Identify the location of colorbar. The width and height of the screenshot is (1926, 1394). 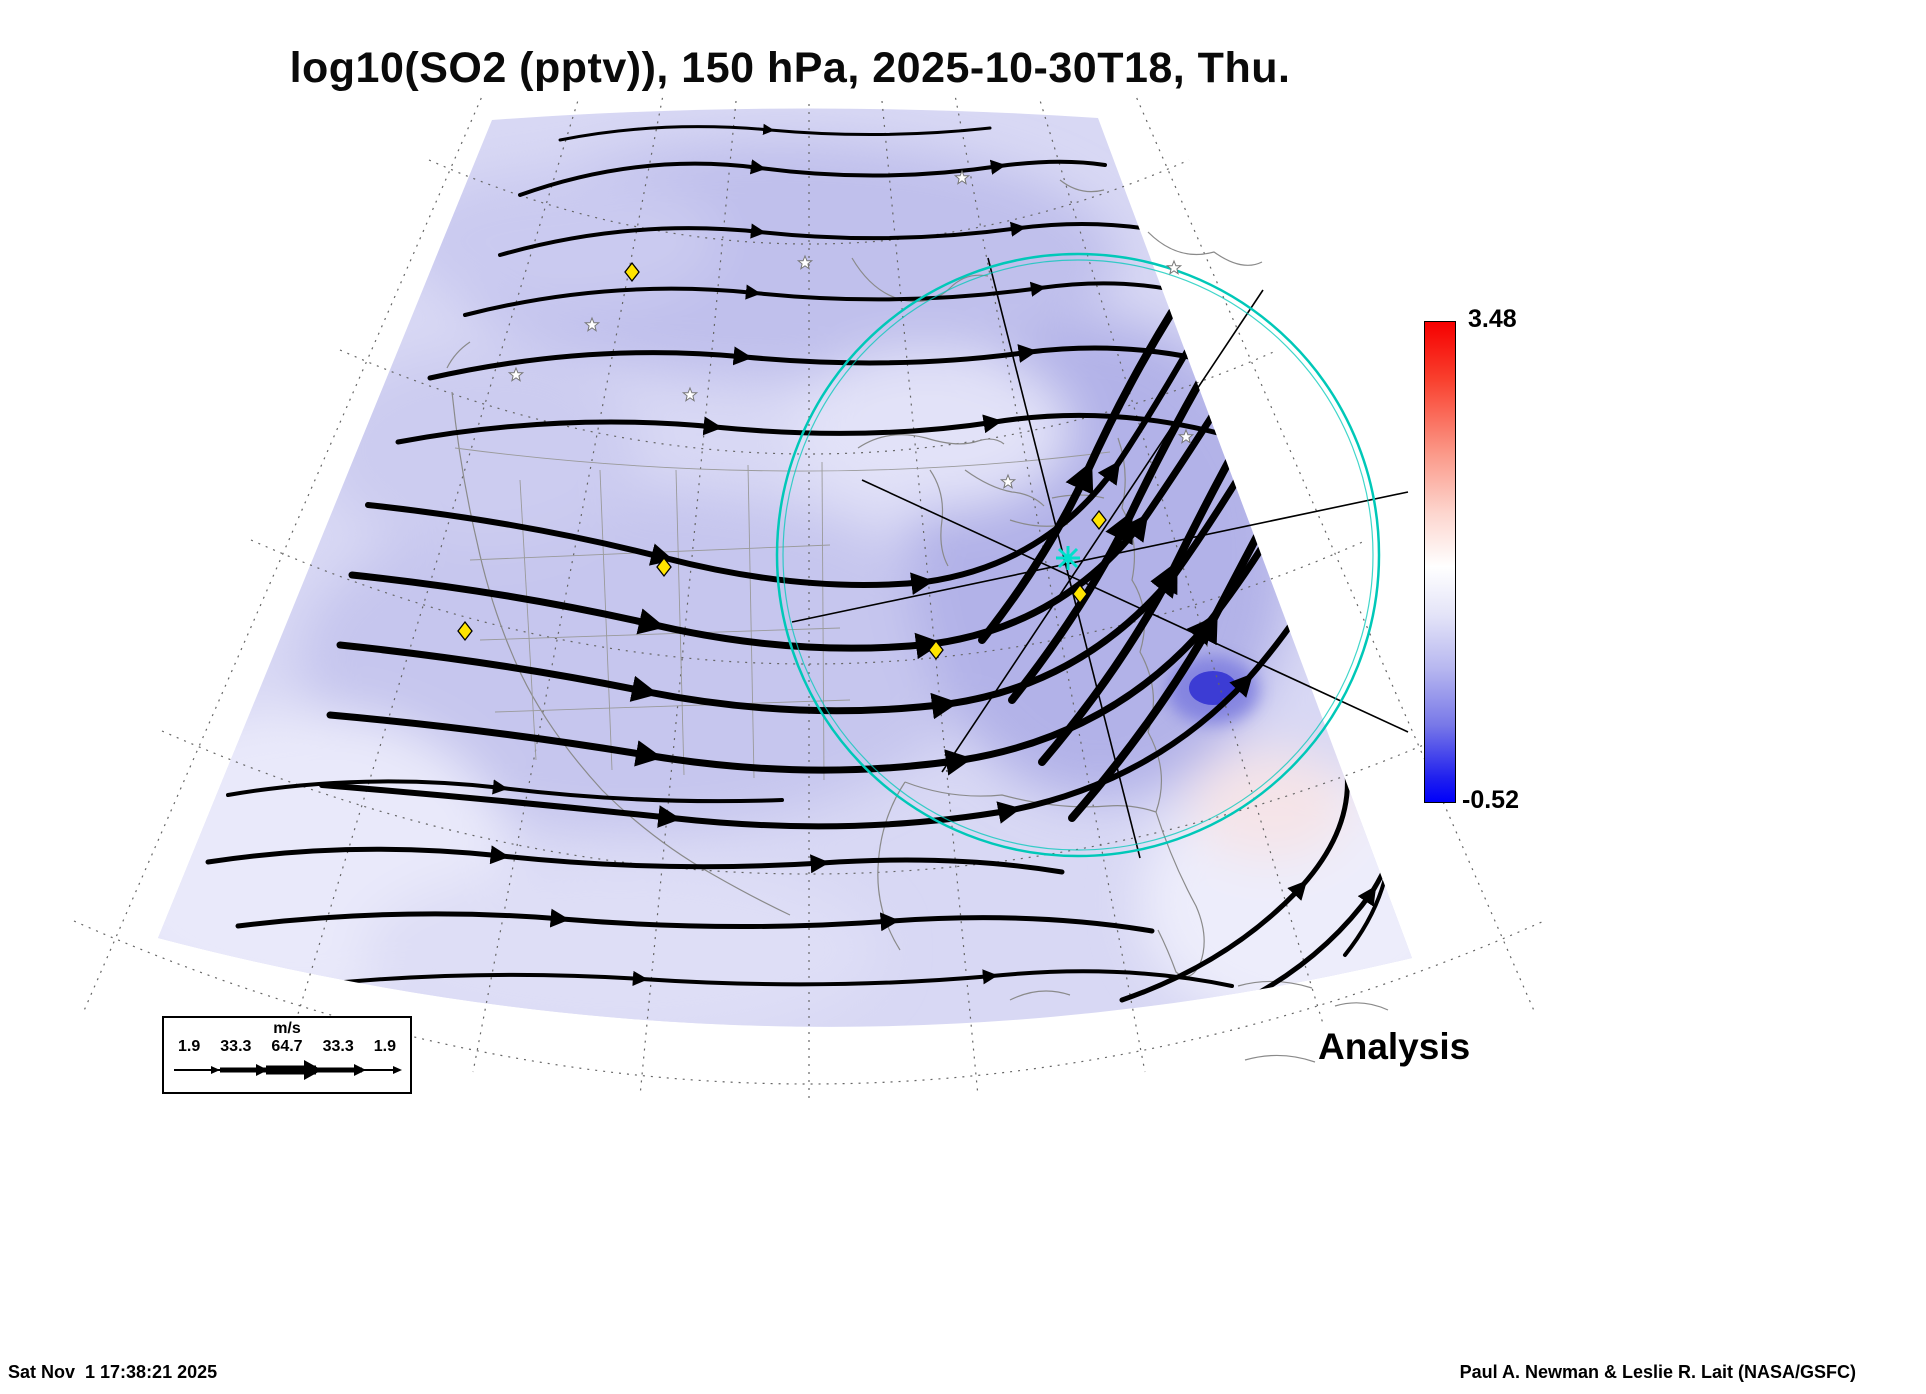
(1440, 562).